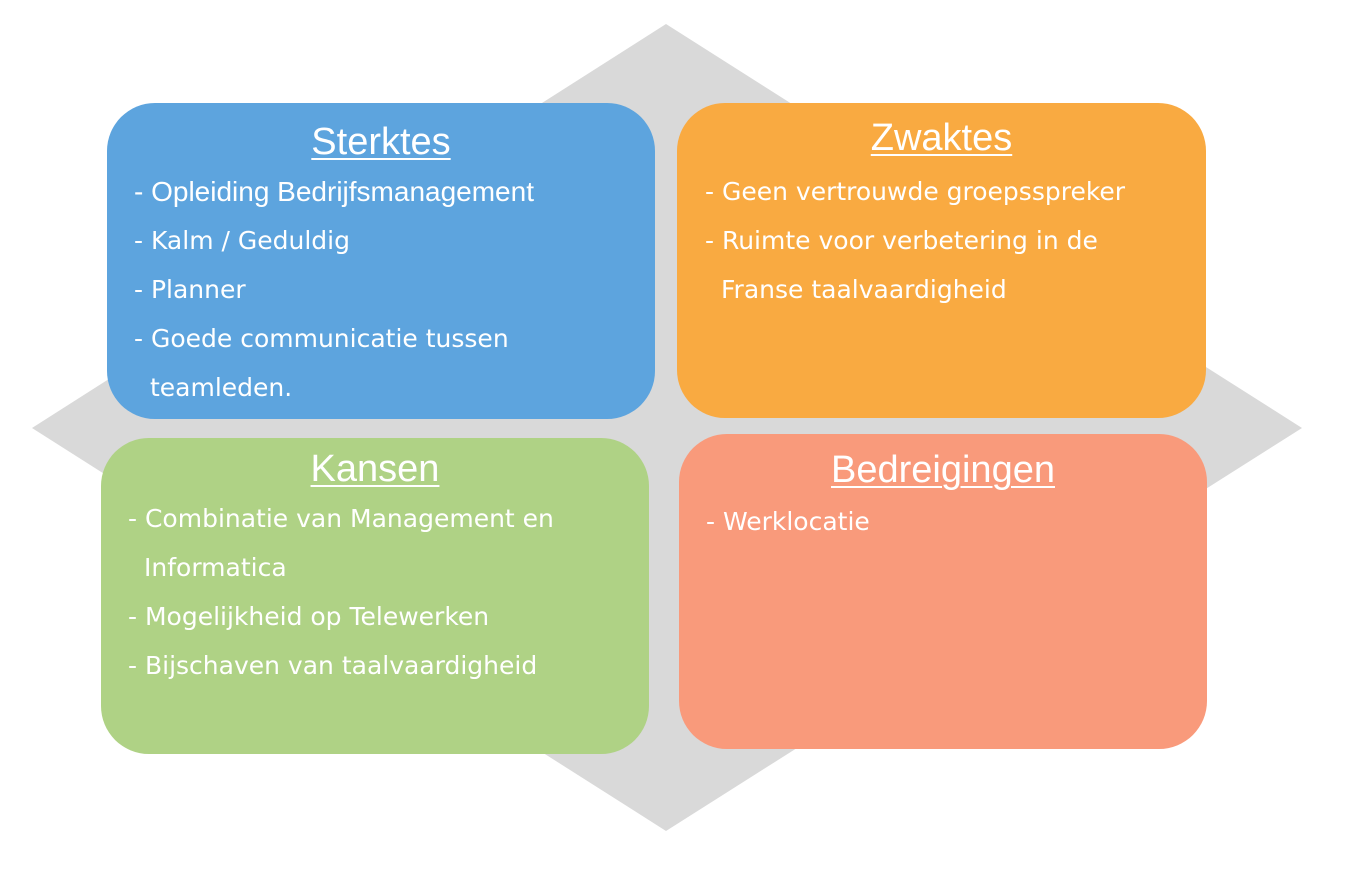  I want to click on threats-title: Bedreigingen, so click(943, 470).